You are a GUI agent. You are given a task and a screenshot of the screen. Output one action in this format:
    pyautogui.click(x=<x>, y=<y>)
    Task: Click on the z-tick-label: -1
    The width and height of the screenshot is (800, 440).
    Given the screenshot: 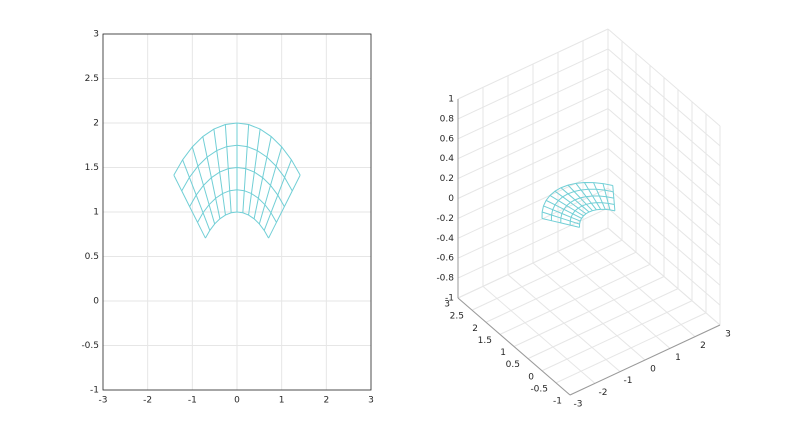 What is the action you would take?
    pyautogui.click(x=449, y=299)
    